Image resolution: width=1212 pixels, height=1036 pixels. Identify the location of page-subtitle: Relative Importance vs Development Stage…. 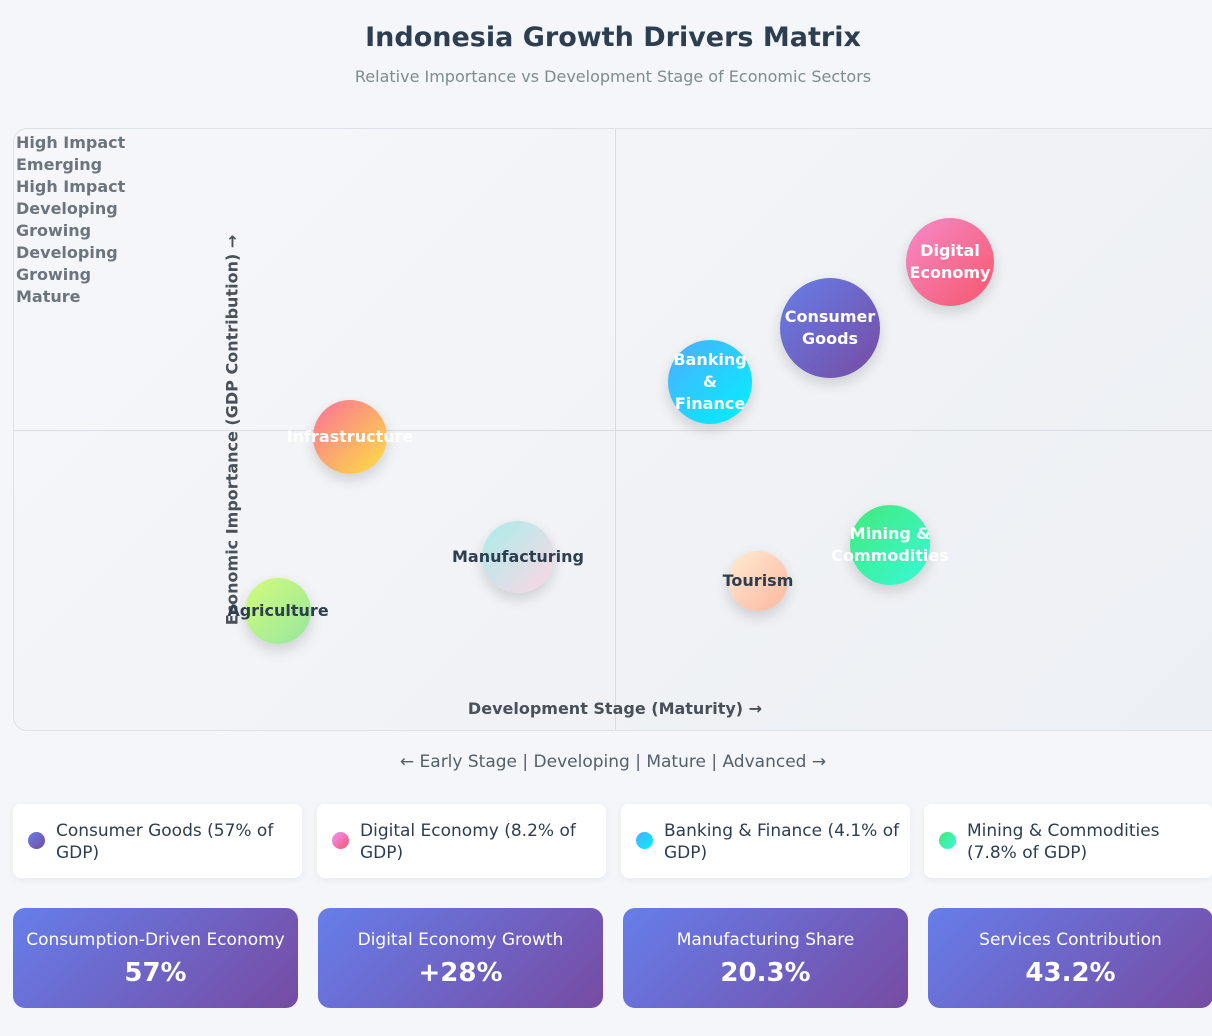
(613, 76).